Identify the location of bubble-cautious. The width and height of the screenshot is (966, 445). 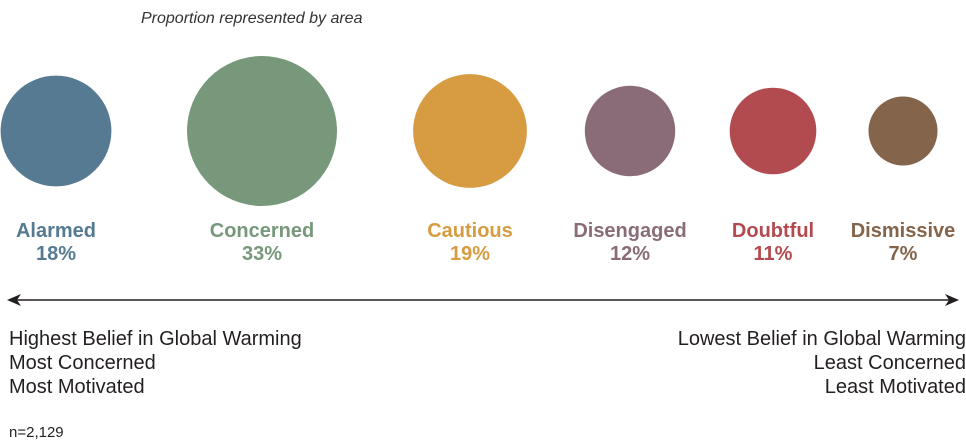
(470, 131).